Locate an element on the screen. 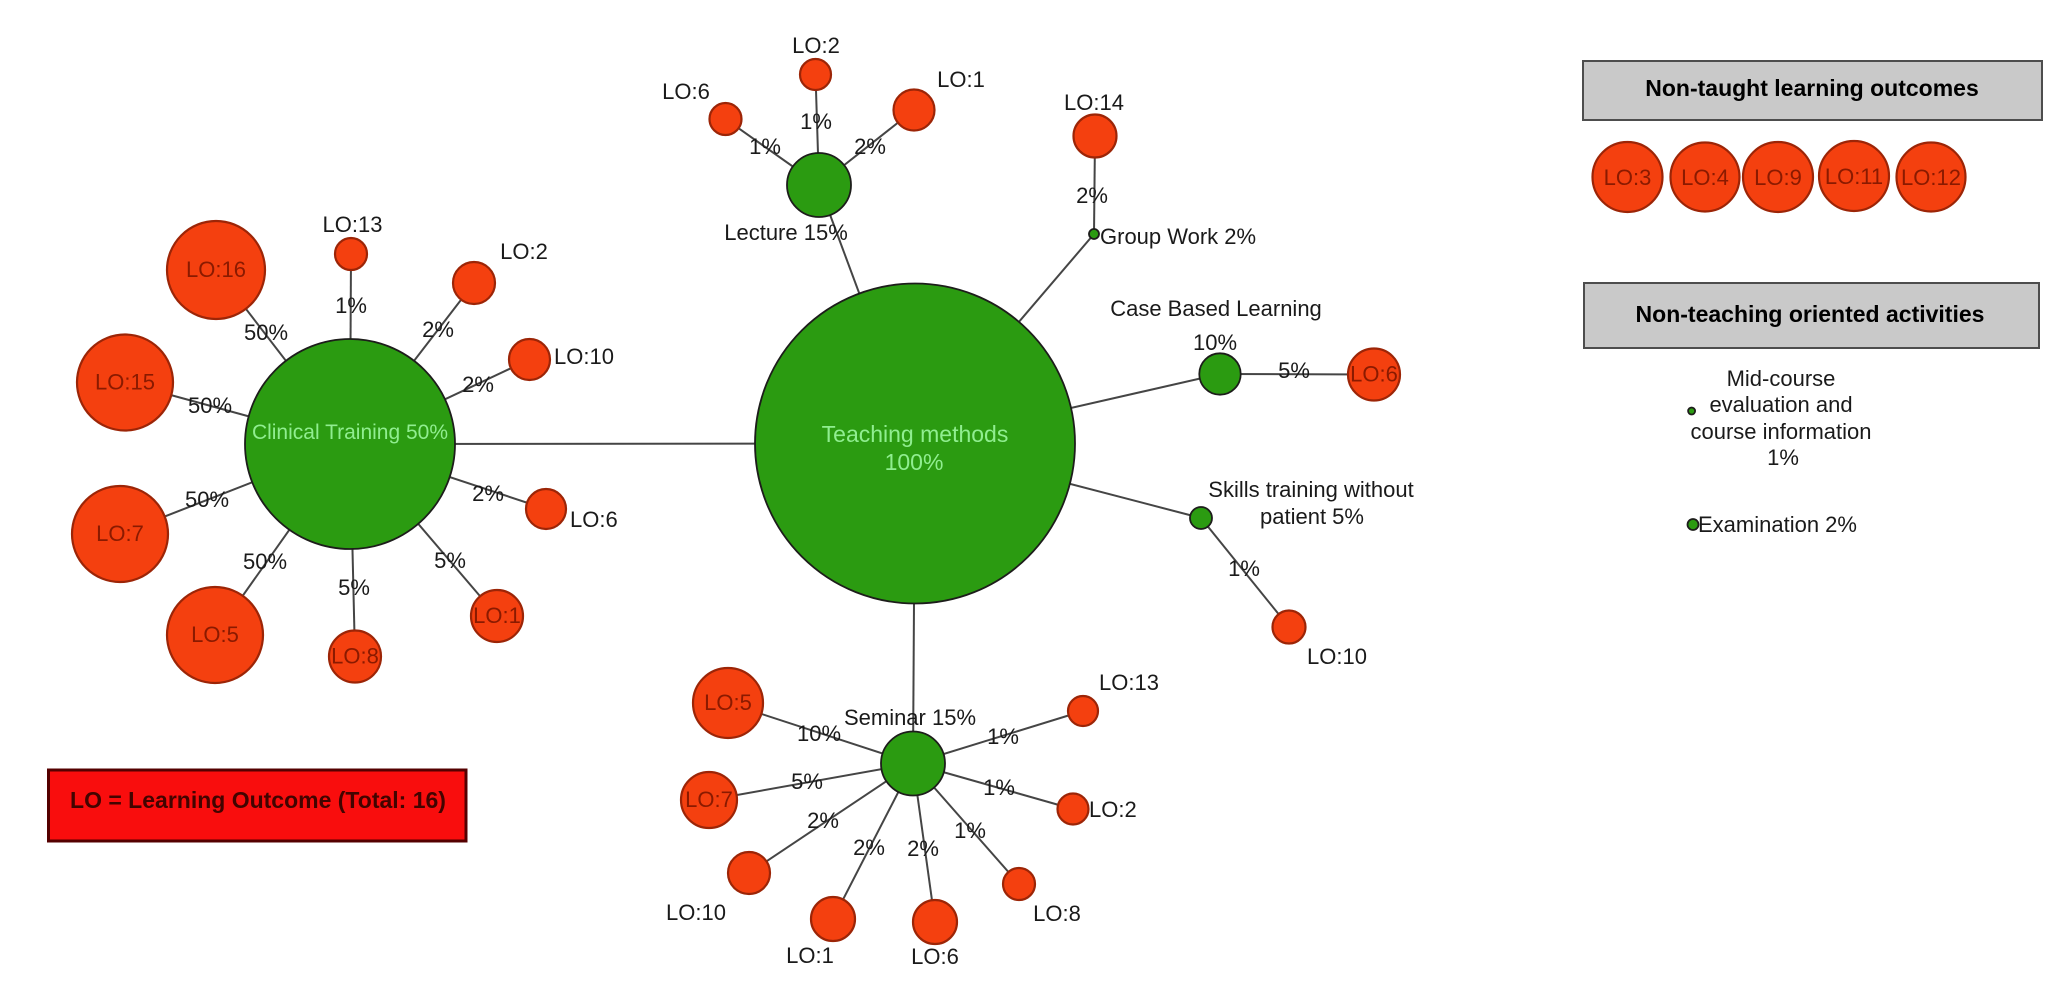 This screenshot has height=1001, width=2059. svg-text: LO:11 is located at coordinates (1854, 176).